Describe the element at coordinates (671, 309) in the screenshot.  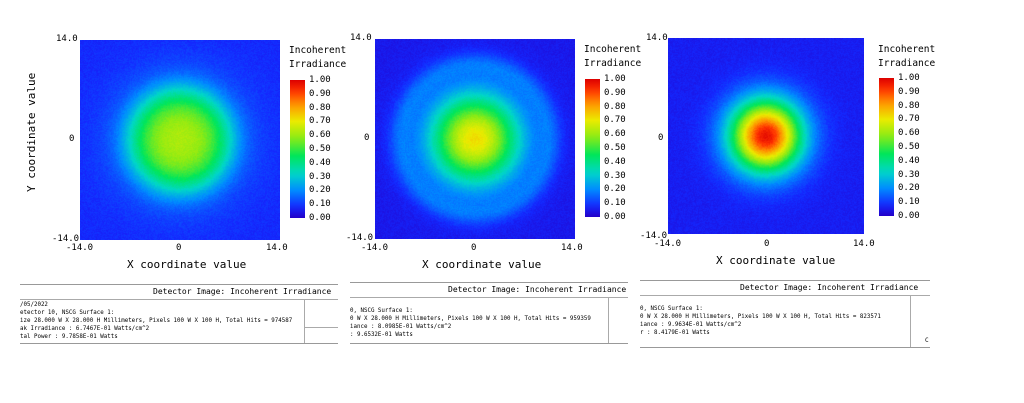
I see `info-line-3-1: 0, NSCG Surface 1:` at that location.